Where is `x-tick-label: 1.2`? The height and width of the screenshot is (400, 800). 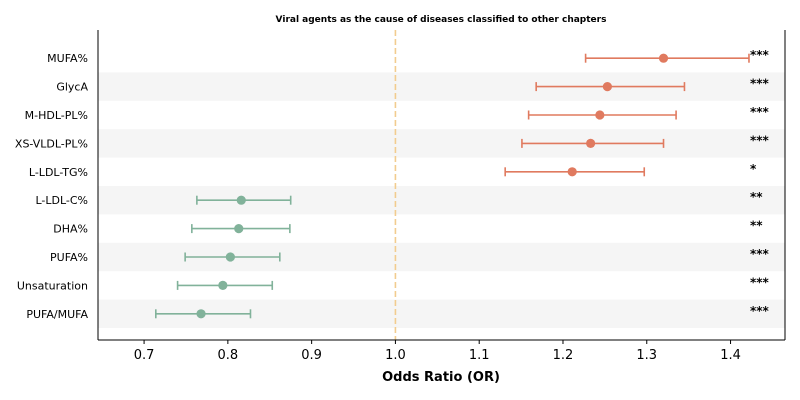 x-tick-label: 1.2 is located at coordinates (563, 355).